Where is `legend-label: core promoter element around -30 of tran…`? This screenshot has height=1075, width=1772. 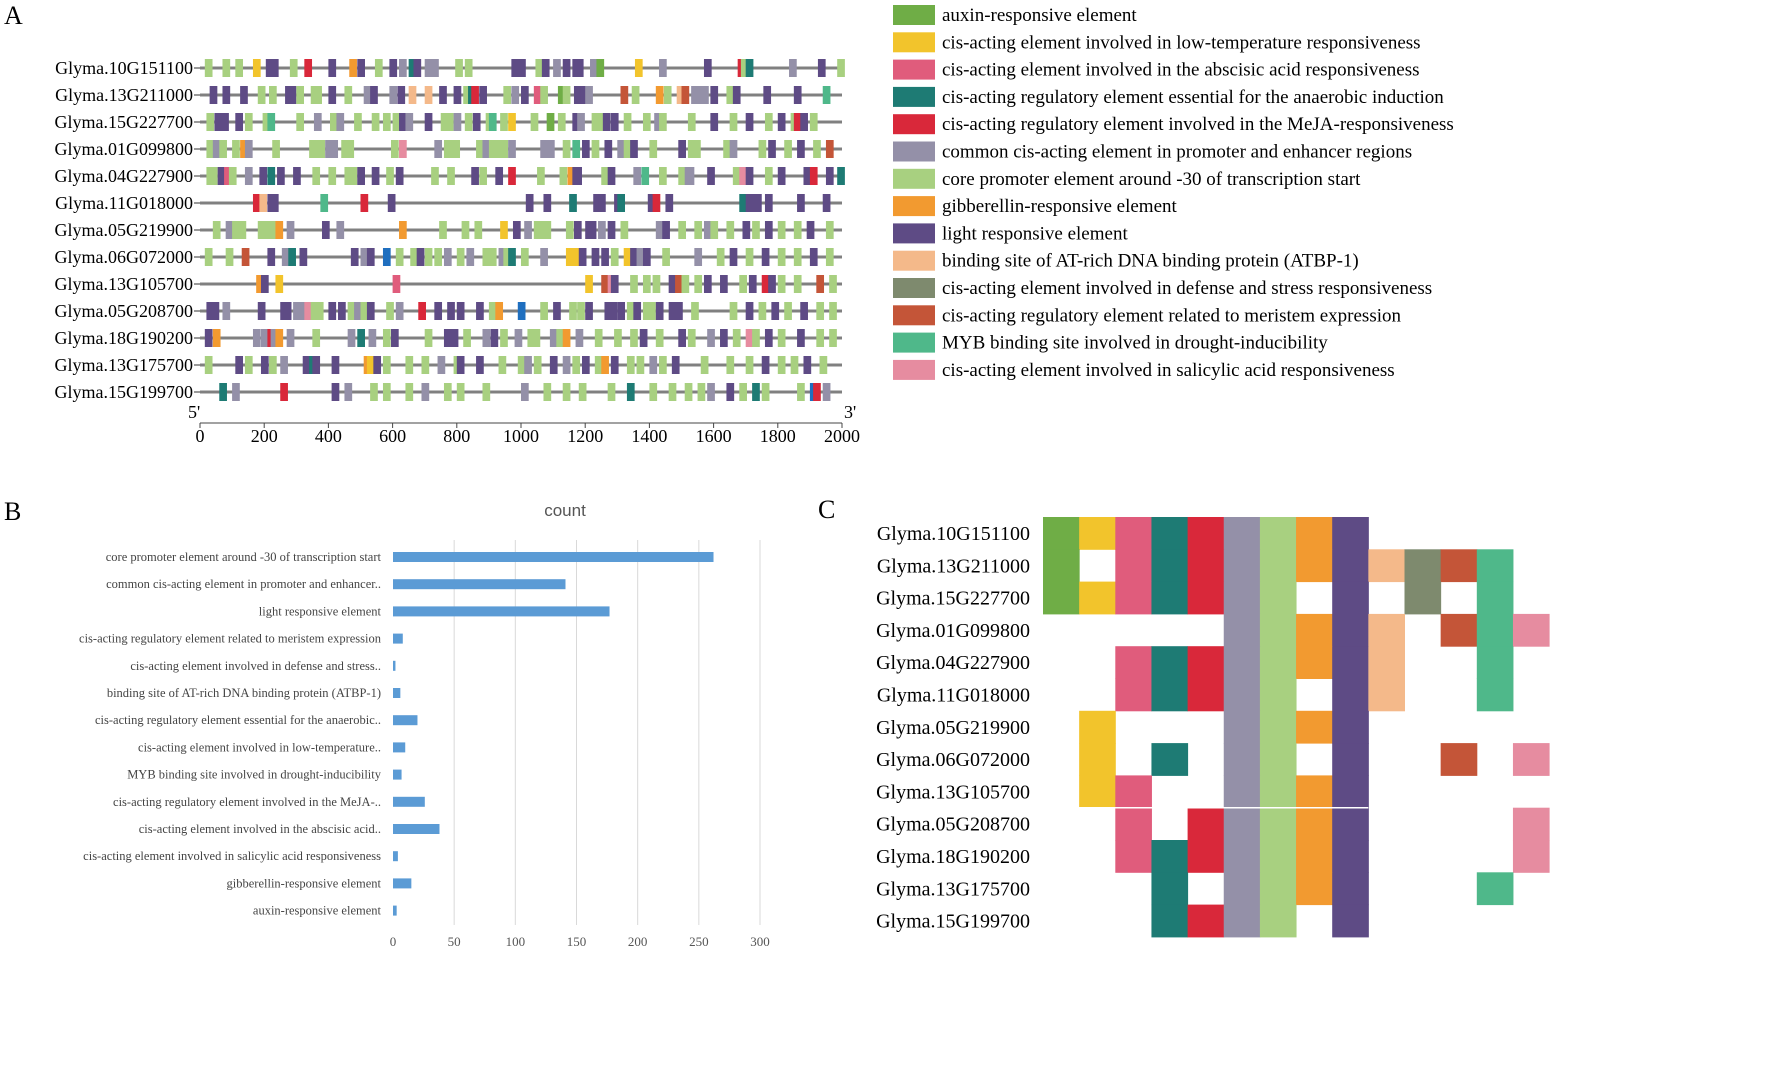 legend-label: core promoter element around -30 of tran… is located at coordinates (1151, 179).